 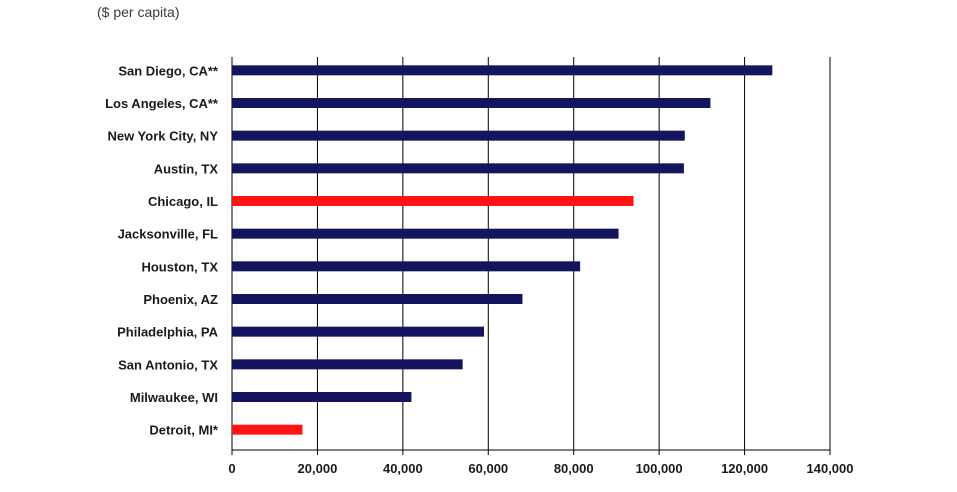 What do you see at coordinates (174, 397) in the screenshot?
I see `category-label: Milwaukee, WI` at bounding box center [174, 397].